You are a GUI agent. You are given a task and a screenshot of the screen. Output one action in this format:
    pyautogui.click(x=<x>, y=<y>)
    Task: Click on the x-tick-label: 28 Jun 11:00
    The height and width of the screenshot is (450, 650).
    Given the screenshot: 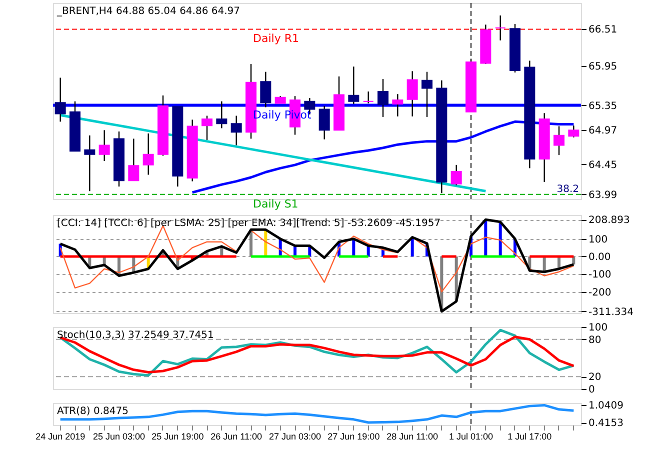 What is the action you would take?
    pyautogui.click(x=412, y=437)
    